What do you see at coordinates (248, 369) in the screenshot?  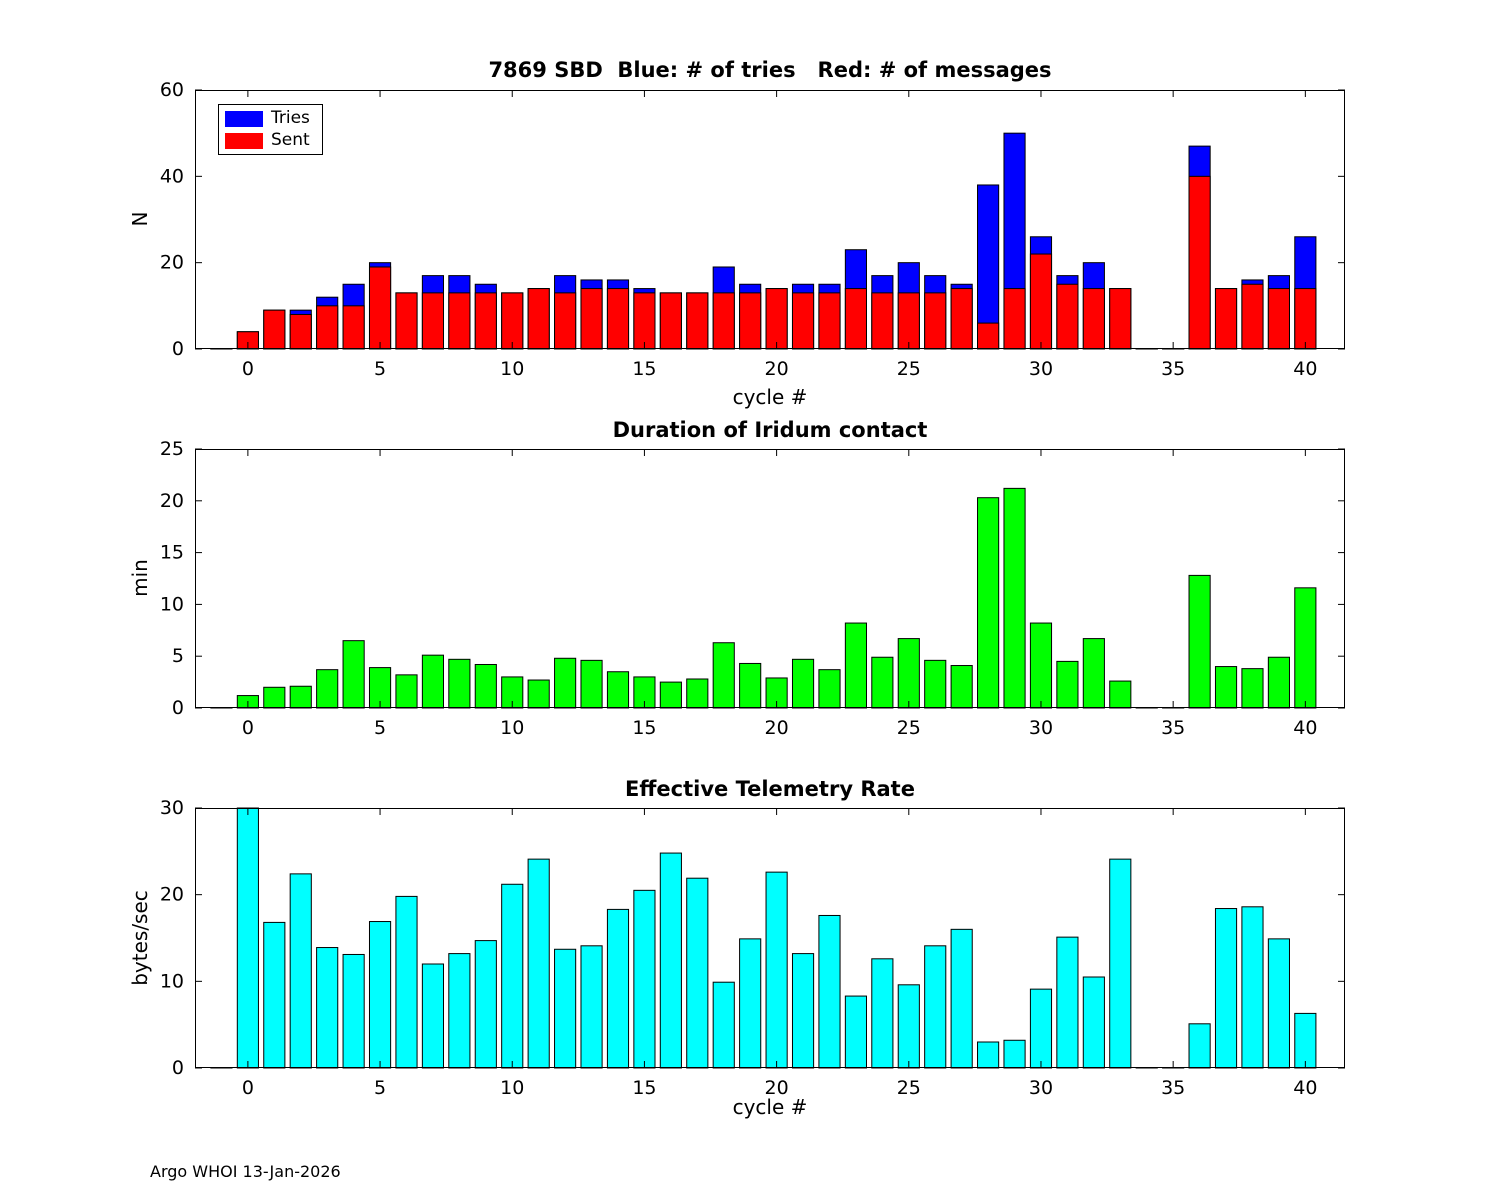 I see `x-tick-label: 0` at bounding box center [248, 369].